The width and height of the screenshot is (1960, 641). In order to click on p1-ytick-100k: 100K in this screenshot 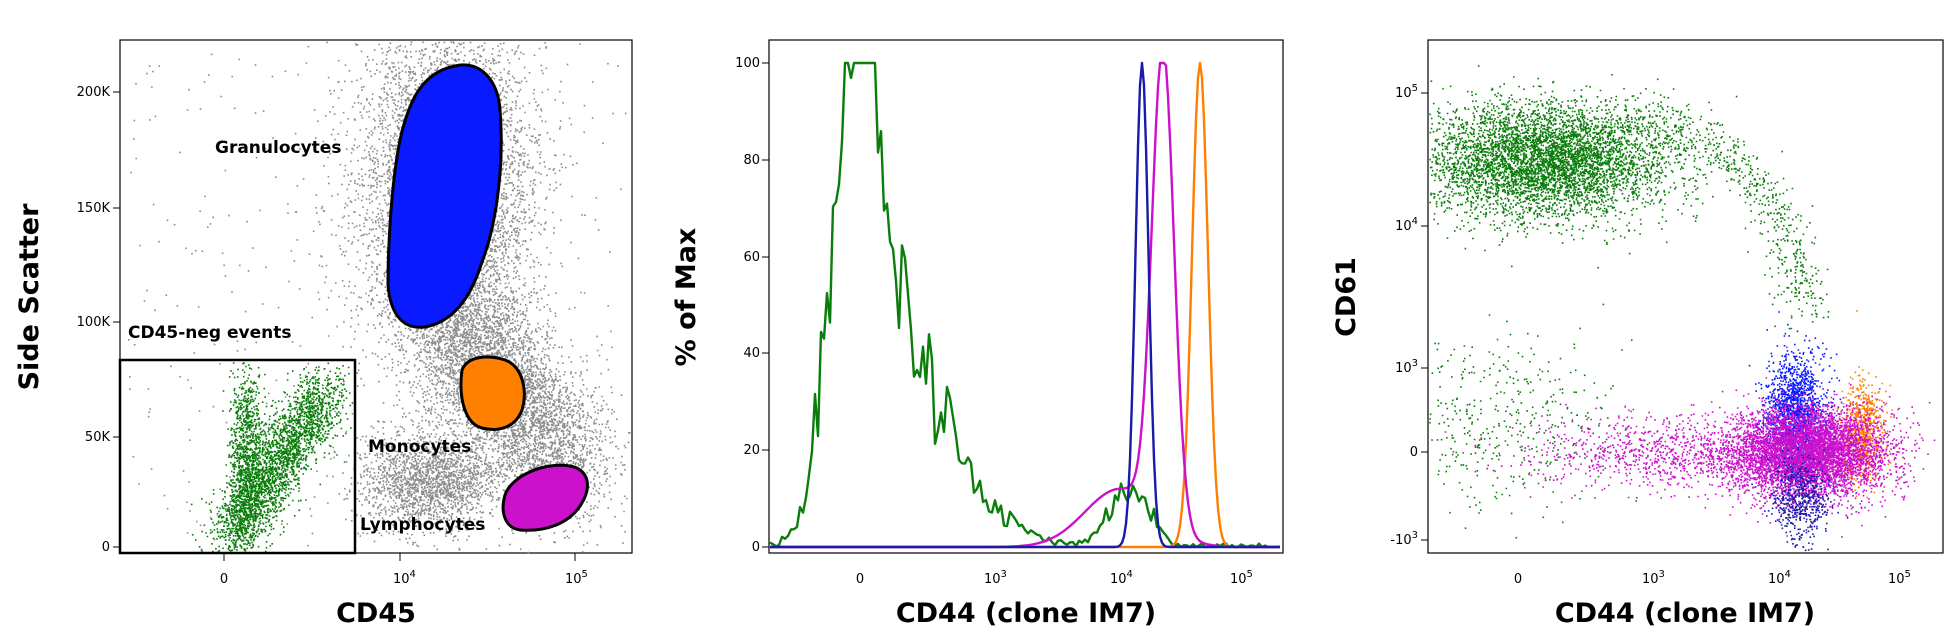, I will do `click(94, 322)`.